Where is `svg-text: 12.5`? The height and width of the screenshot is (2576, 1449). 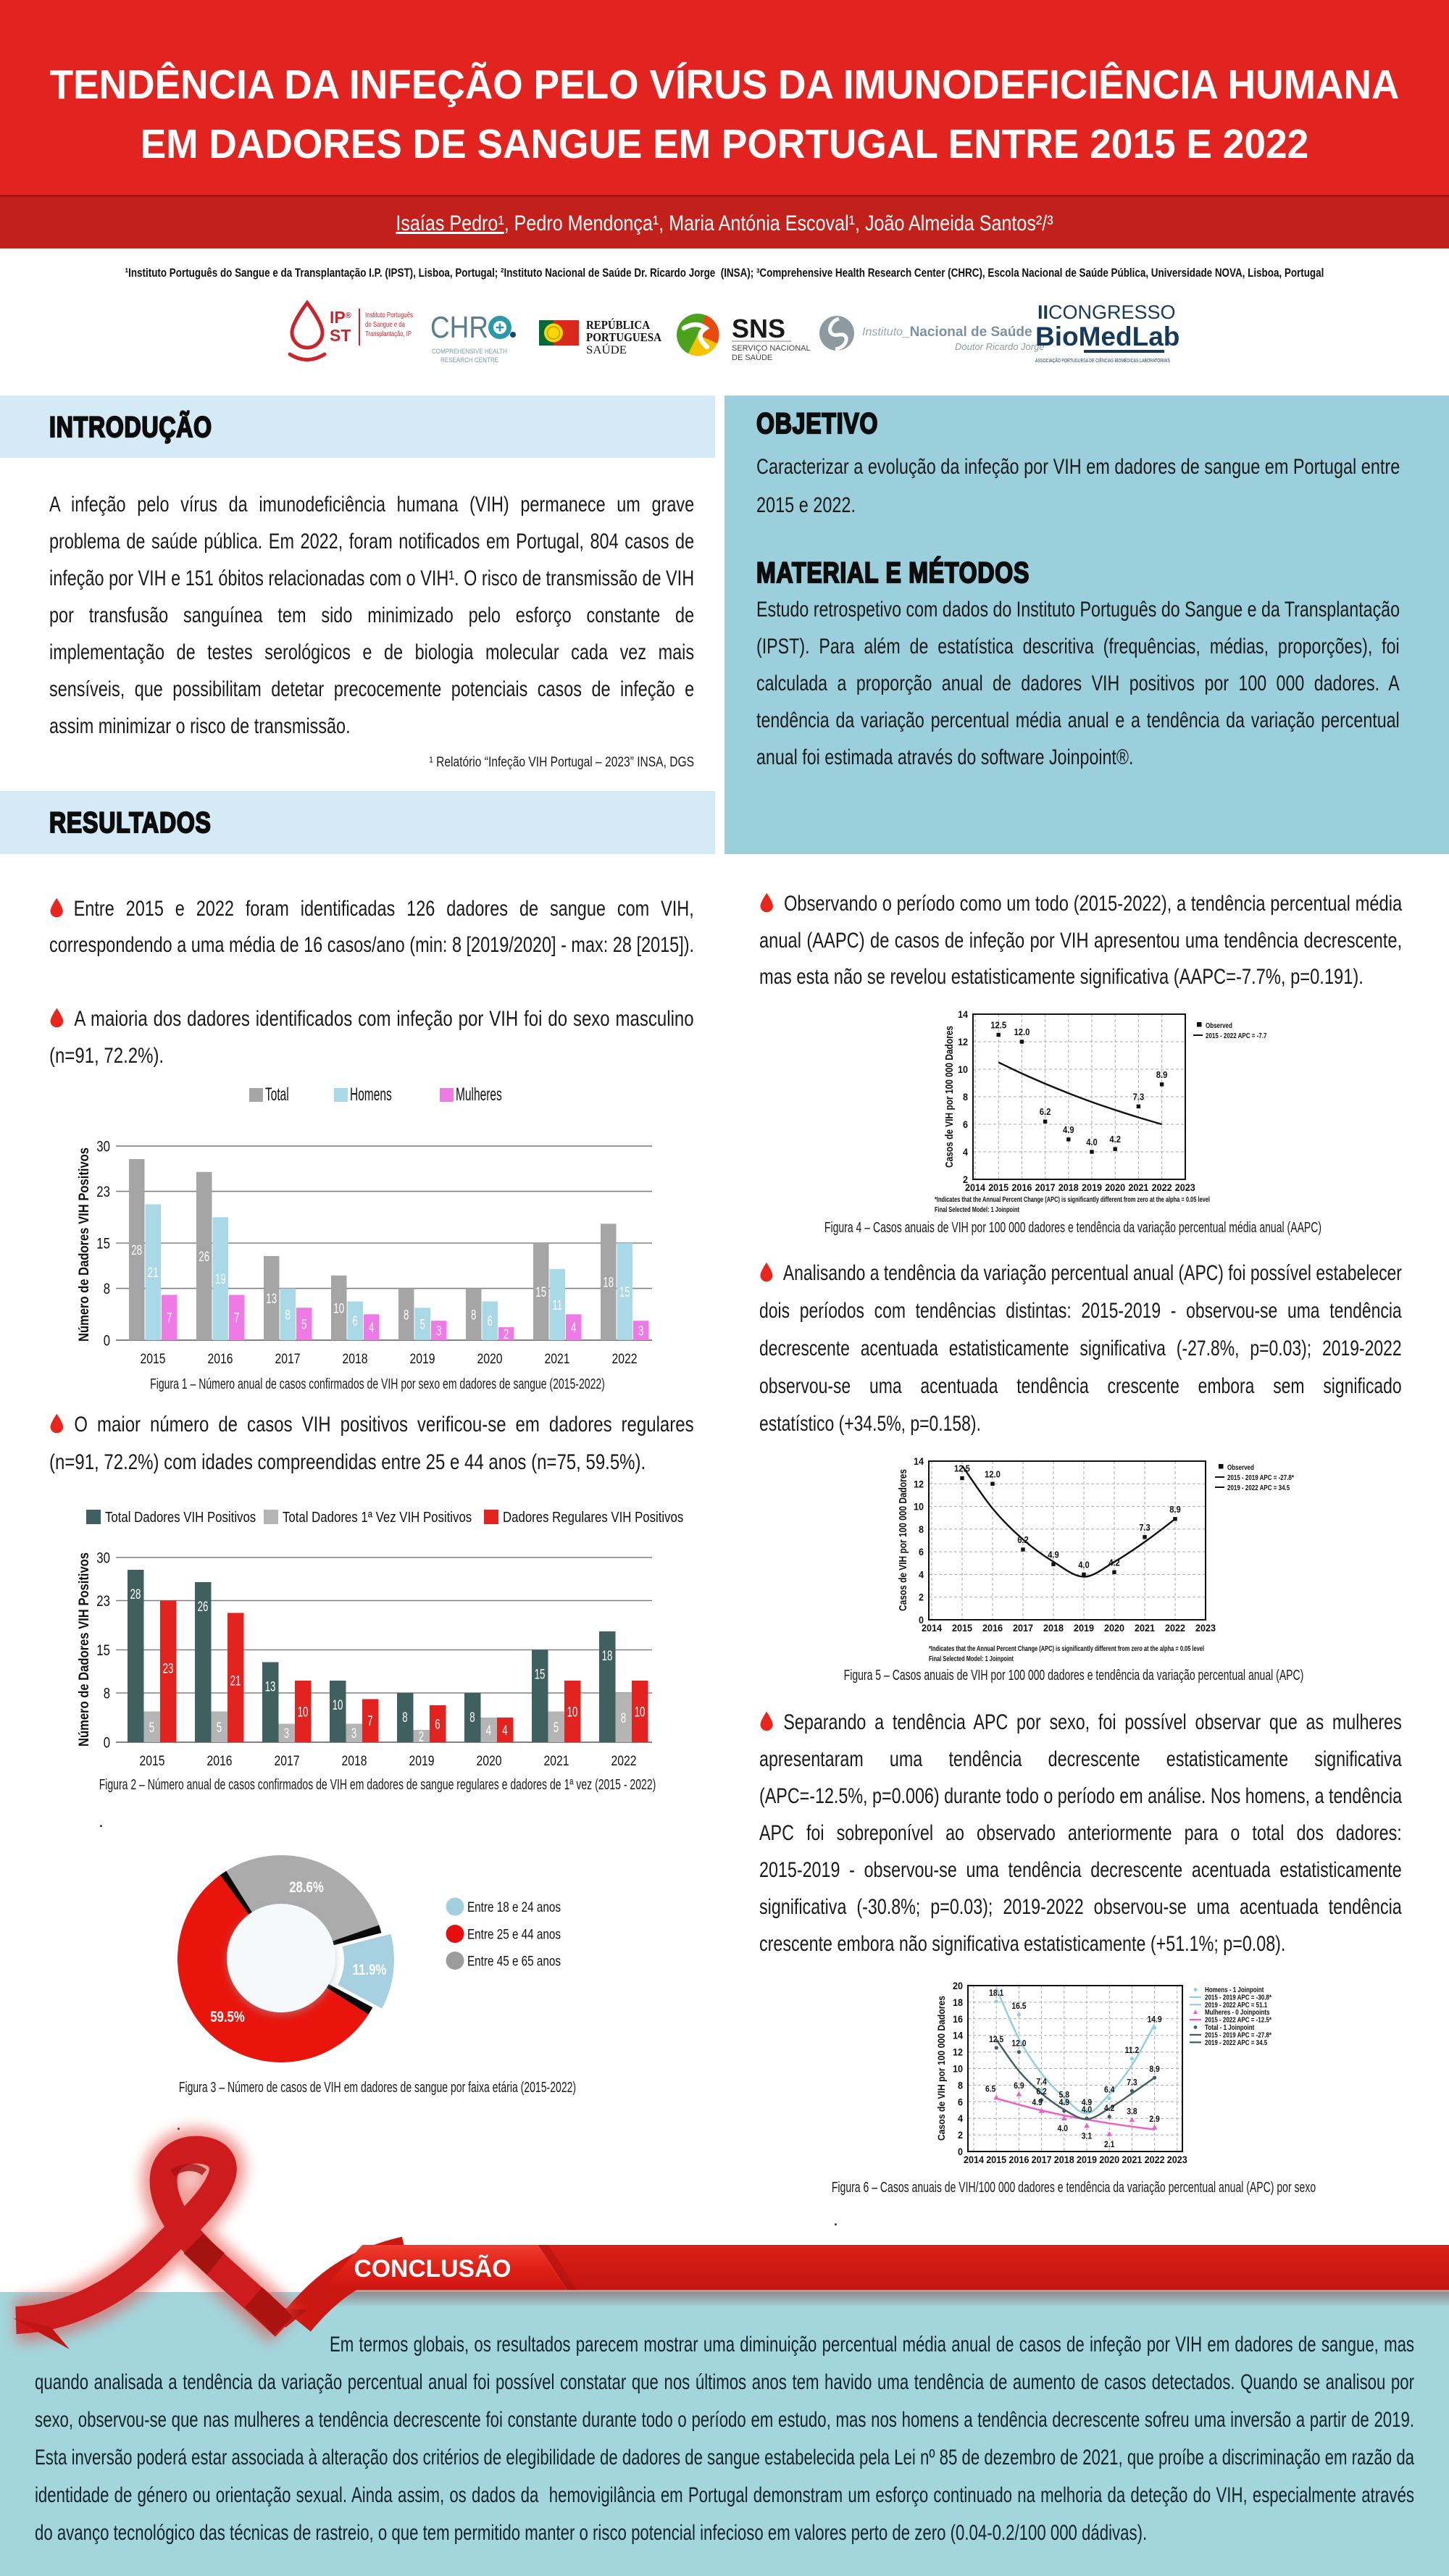
svg-text: 12.5 is located at coordinates (996, 2040).